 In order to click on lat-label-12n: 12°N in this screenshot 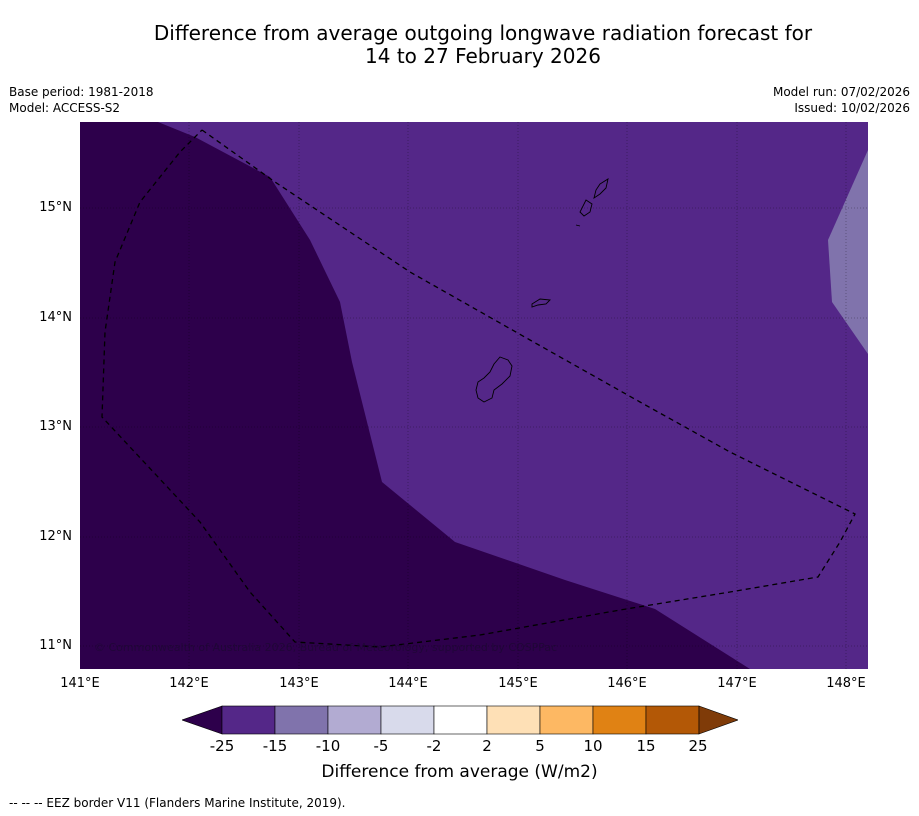, I will do `click(55, 536)`.